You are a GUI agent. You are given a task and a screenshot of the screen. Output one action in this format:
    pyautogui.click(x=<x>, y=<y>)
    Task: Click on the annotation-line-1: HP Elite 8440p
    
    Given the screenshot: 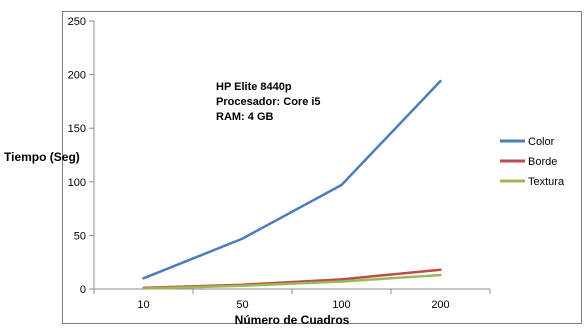 What is the action you would take?
    pyautogui.click(x=254, y=87)
    